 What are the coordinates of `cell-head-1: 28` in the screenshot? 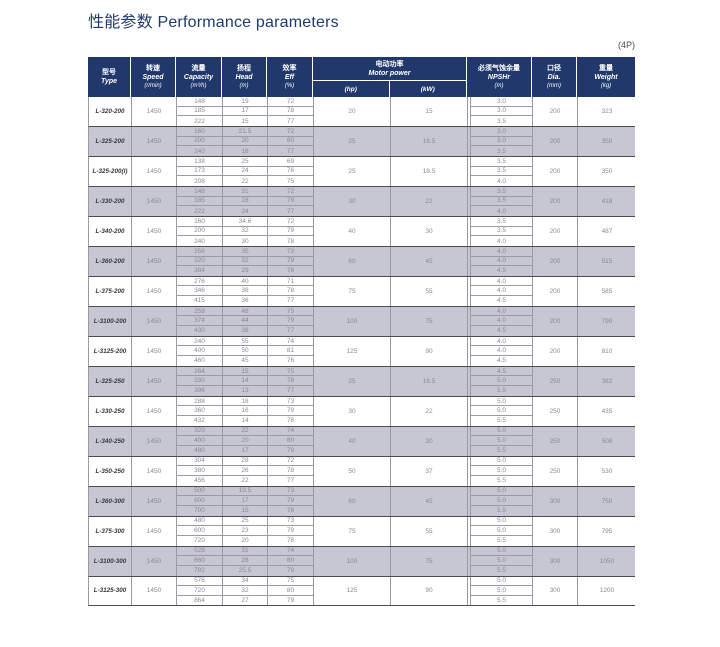 It's located at (245, 461).